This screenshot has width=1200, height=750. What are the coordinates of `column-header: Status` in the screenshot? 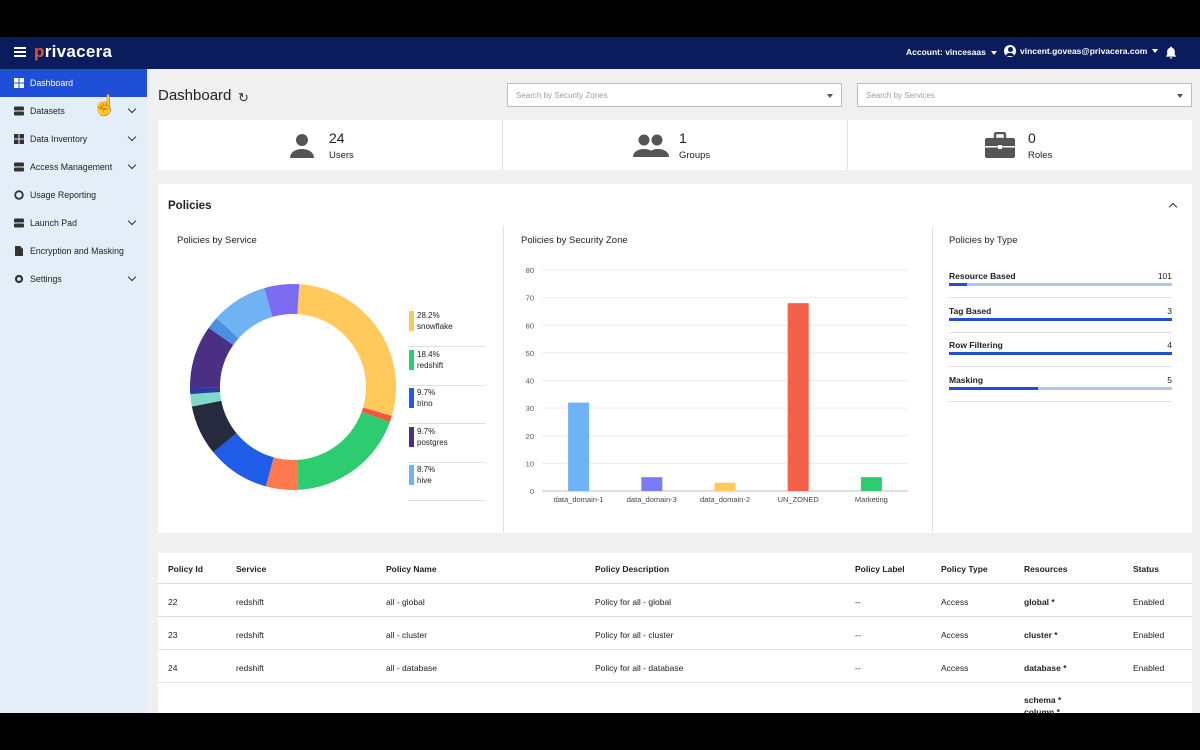 It's located at (1146, 569).